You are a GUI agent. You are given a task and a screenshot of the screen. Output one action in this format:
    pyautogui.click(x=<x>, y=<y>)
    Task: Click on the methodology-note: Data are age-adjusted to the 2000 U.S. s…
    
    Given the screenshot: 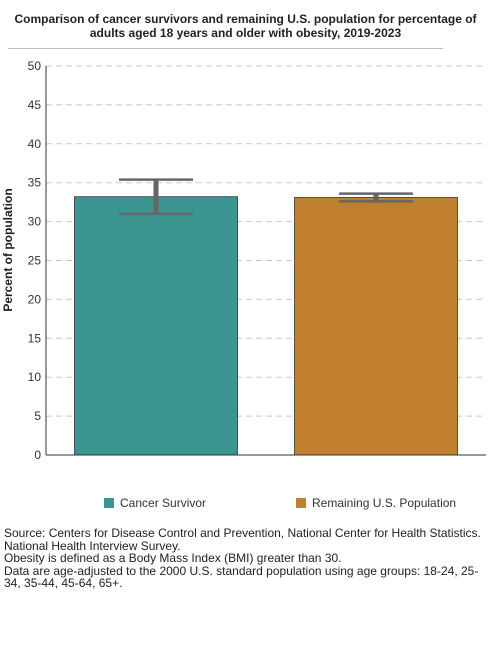 What is the action you would take?
    pyautogui.click(x=241, y=576)
    